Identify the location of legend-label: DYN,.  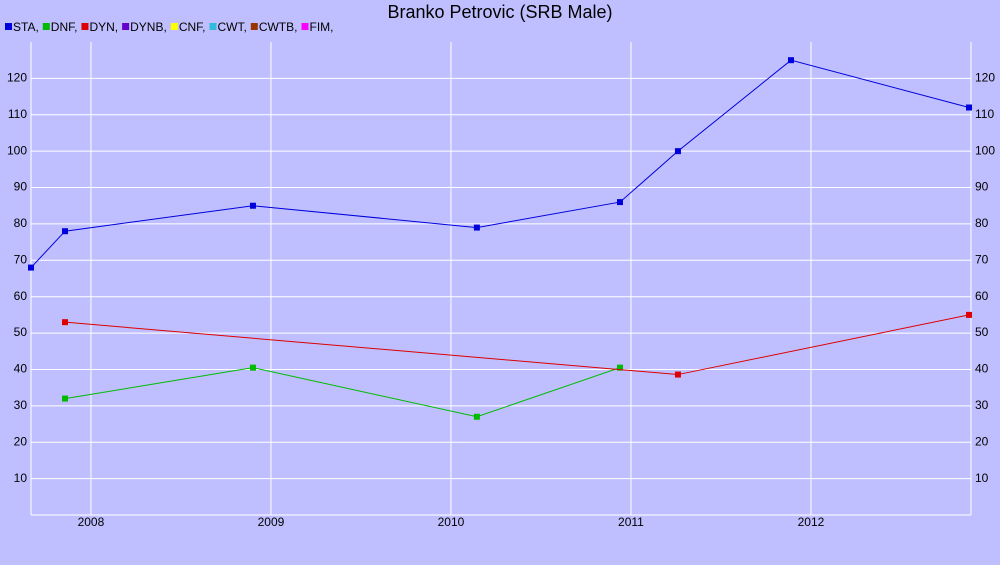
(103, 27).